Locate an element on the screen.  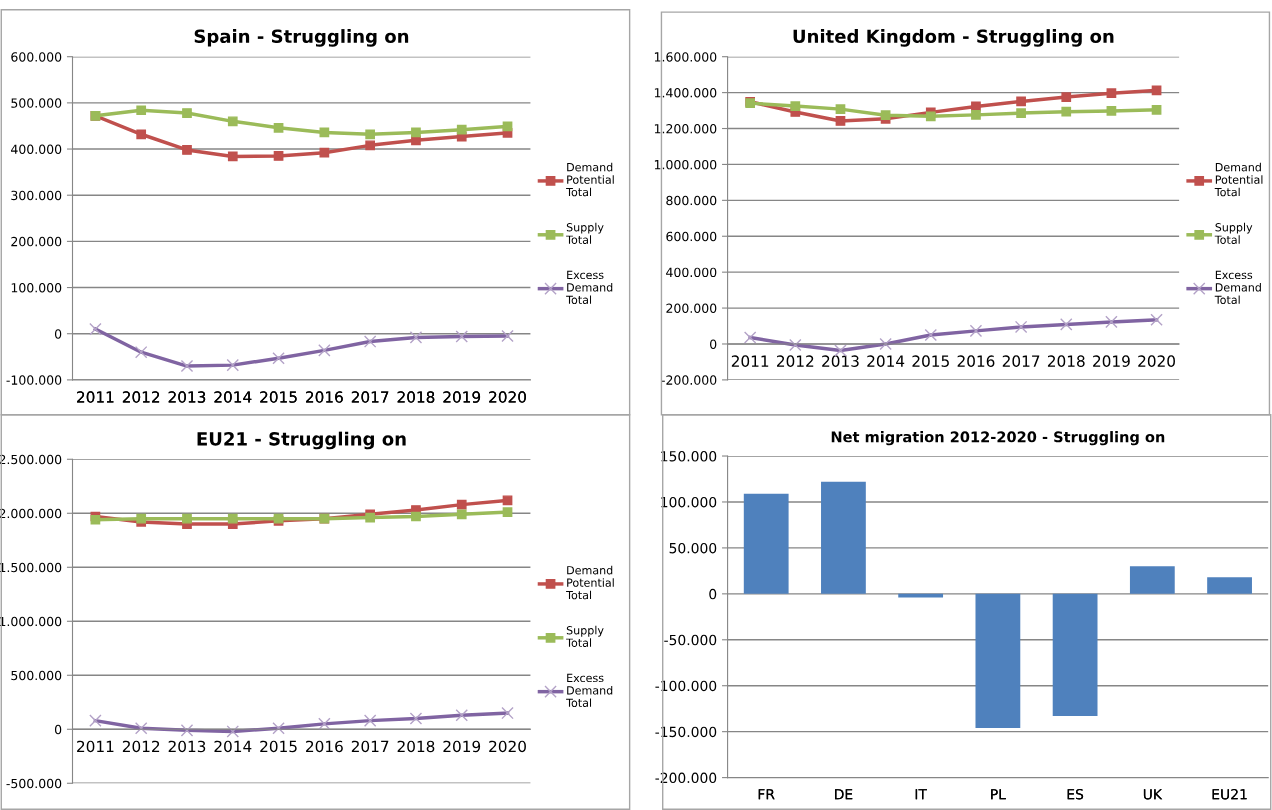
y-tick-label: 1.400.000 is located at coordinates (685, 93).